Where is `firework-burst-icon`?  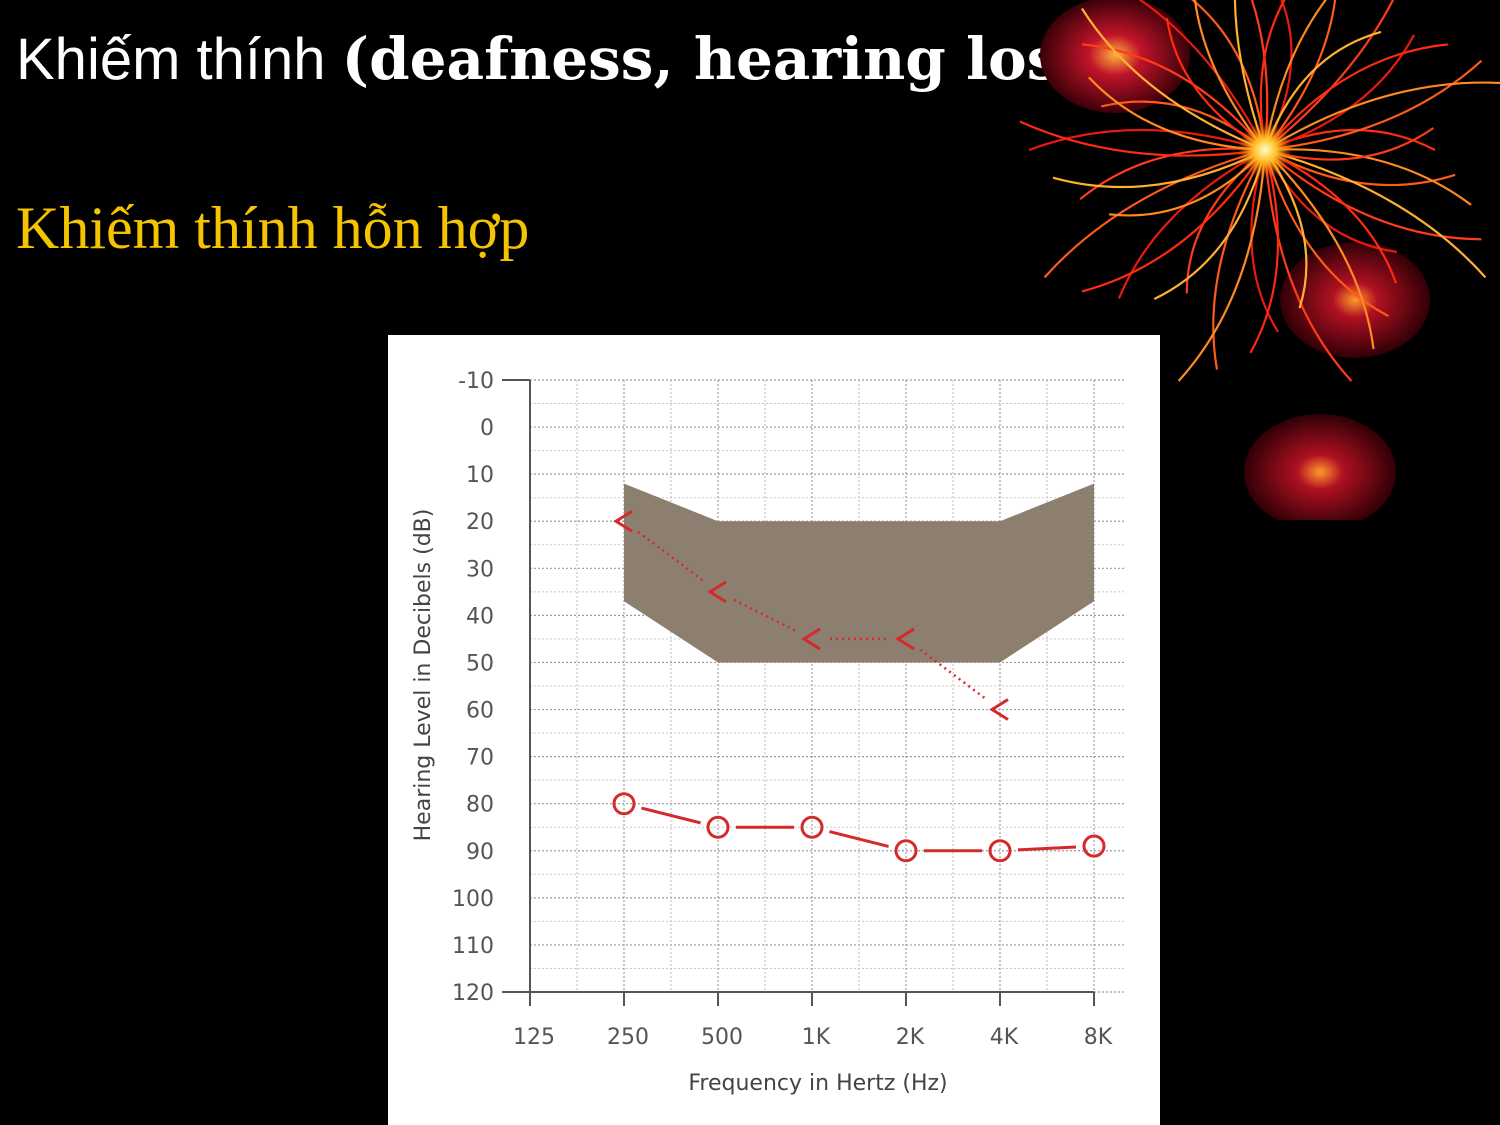
firework-burst-icon is located at coordinates (1260, 260).